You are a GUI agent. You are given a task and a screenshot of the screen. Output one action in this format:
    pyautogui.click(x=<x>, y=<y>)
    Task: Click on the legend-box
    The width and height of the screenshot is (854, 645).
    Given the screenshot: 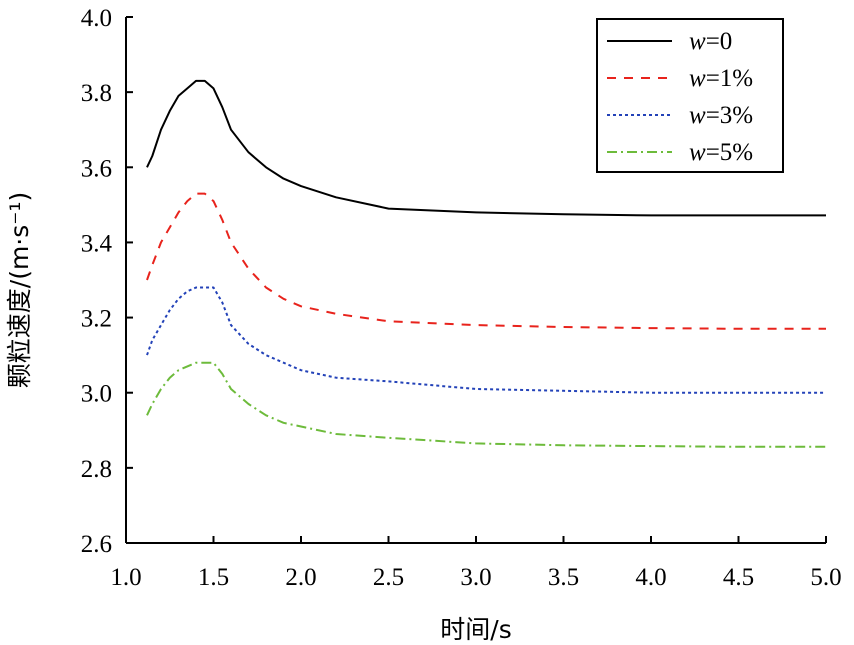 What is the action you would take?
    pyautogui.click(x=690, y=95)
    